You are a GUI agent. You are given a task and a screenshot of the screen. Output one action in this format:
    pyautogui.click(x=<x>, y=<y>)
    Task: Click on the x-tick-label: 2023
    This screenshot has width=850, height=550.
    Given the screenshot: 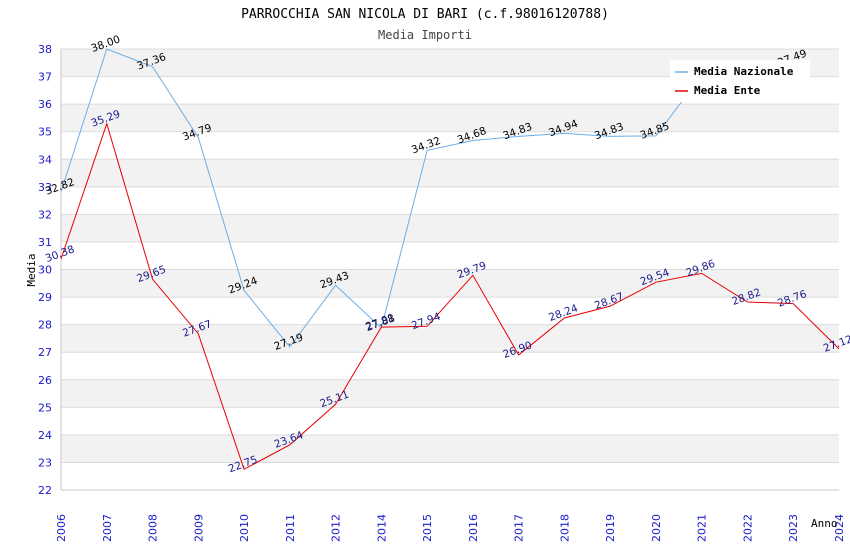 What is the action you would take?
    pyautogui.click(x=793, y=528)
    